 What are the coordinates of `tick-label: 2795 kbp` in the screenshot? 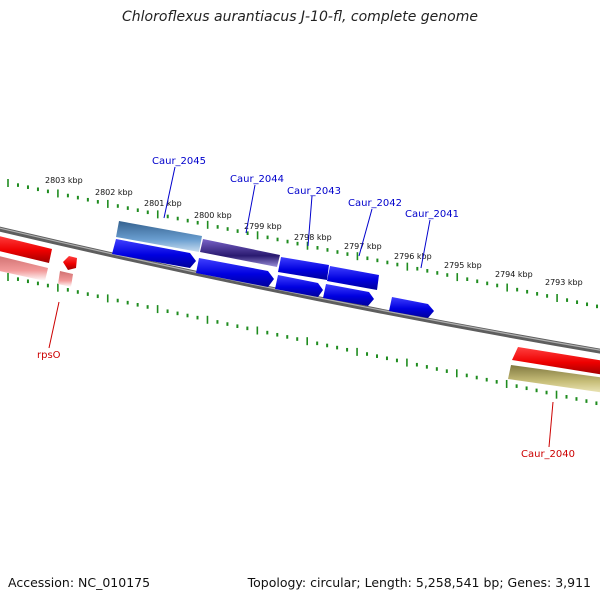 It's located at (463, 265).